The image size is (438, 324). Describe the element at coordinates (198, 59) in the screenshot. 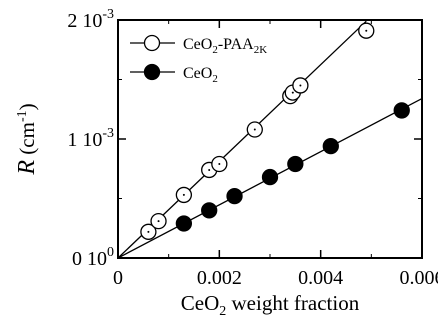

I see `legend: CeO2-PAA2K CeO2` at that location.